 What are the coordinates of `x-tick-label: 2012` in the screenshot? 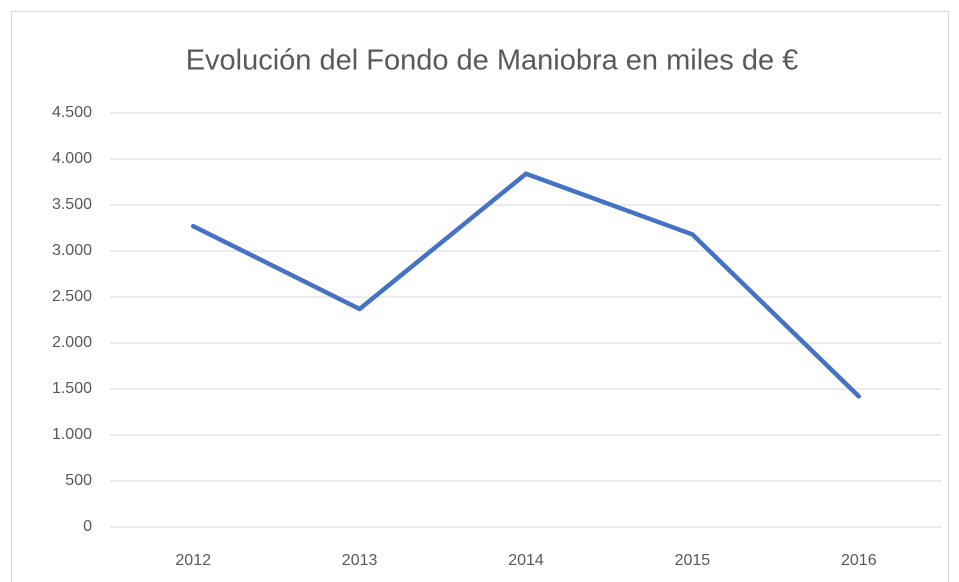 It's located at (193, 560).